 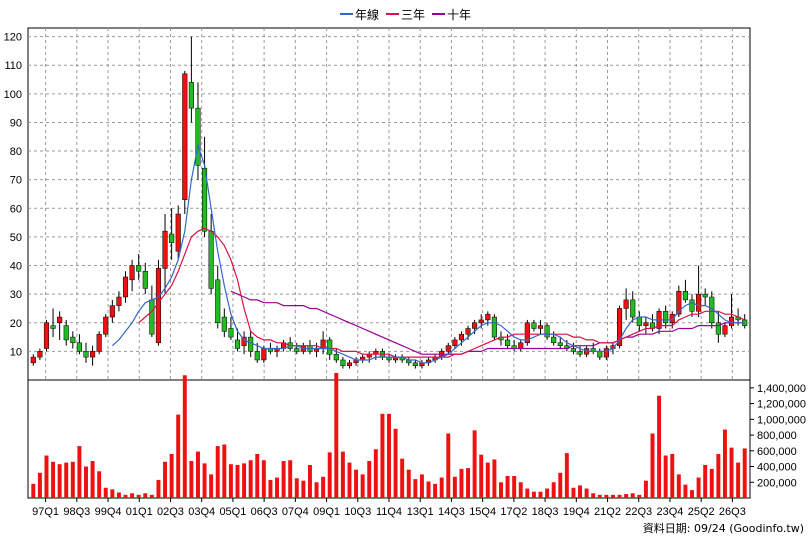 I want to click on legend: 年線 三年 十年, so click(x=405, y=14).